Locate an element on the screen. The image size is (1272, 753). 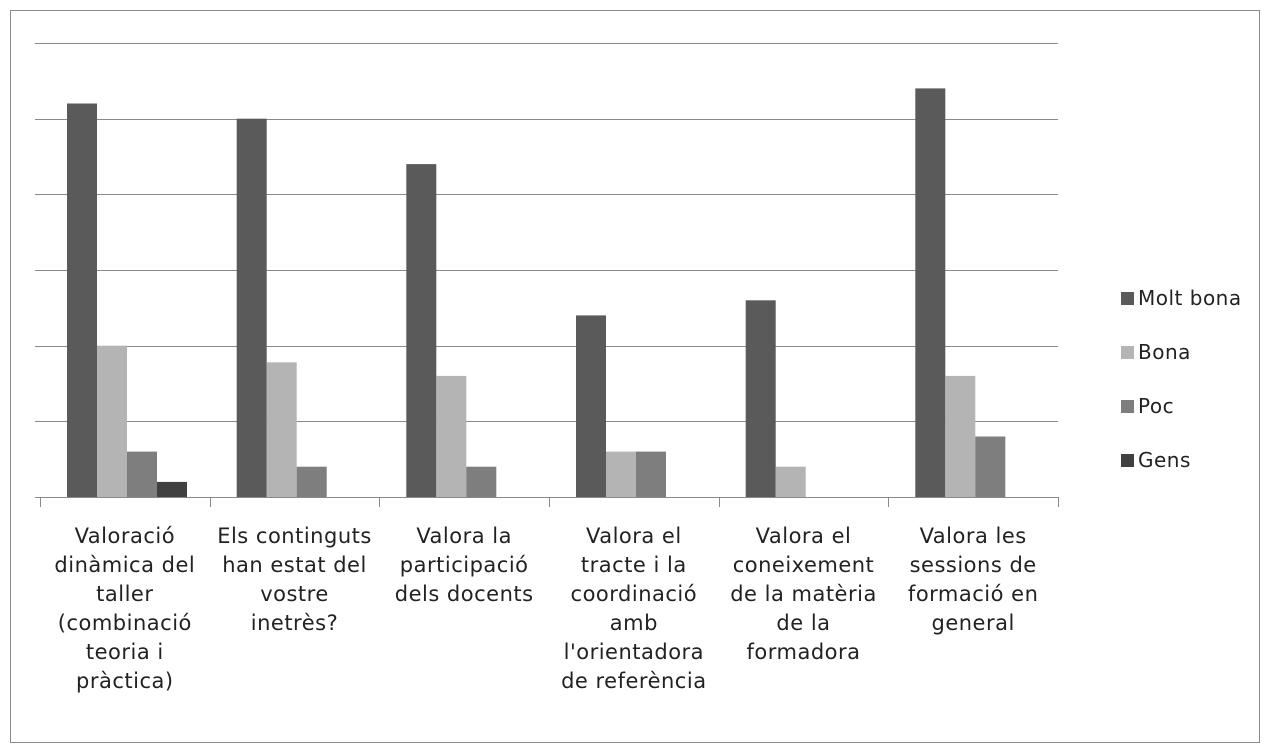
legend-item: Bona is located at coordinates (1181, 352).